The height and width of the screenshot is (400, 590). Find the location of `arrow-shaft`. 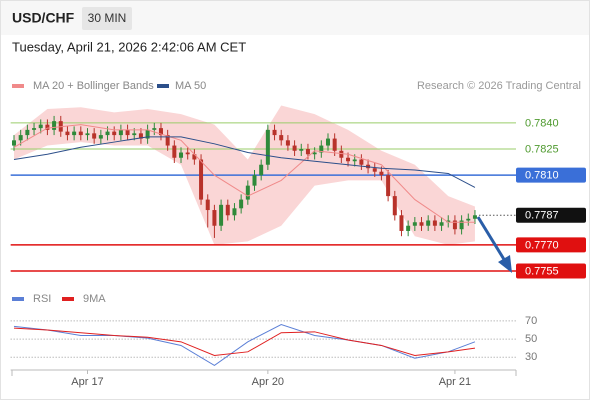

arrow-shaft is located at coordinates (491, 239).